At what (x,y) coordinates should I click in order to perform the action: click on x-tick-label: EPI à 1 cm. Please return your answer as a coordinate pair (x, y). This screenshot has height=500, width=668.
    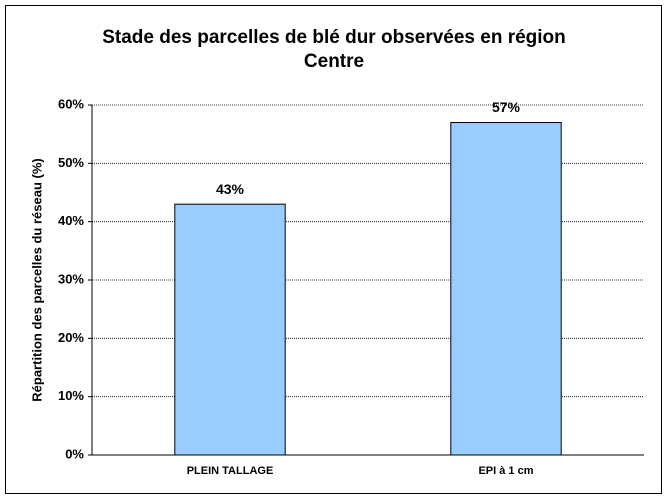
    Looking at the image, I should click on (505, 471).